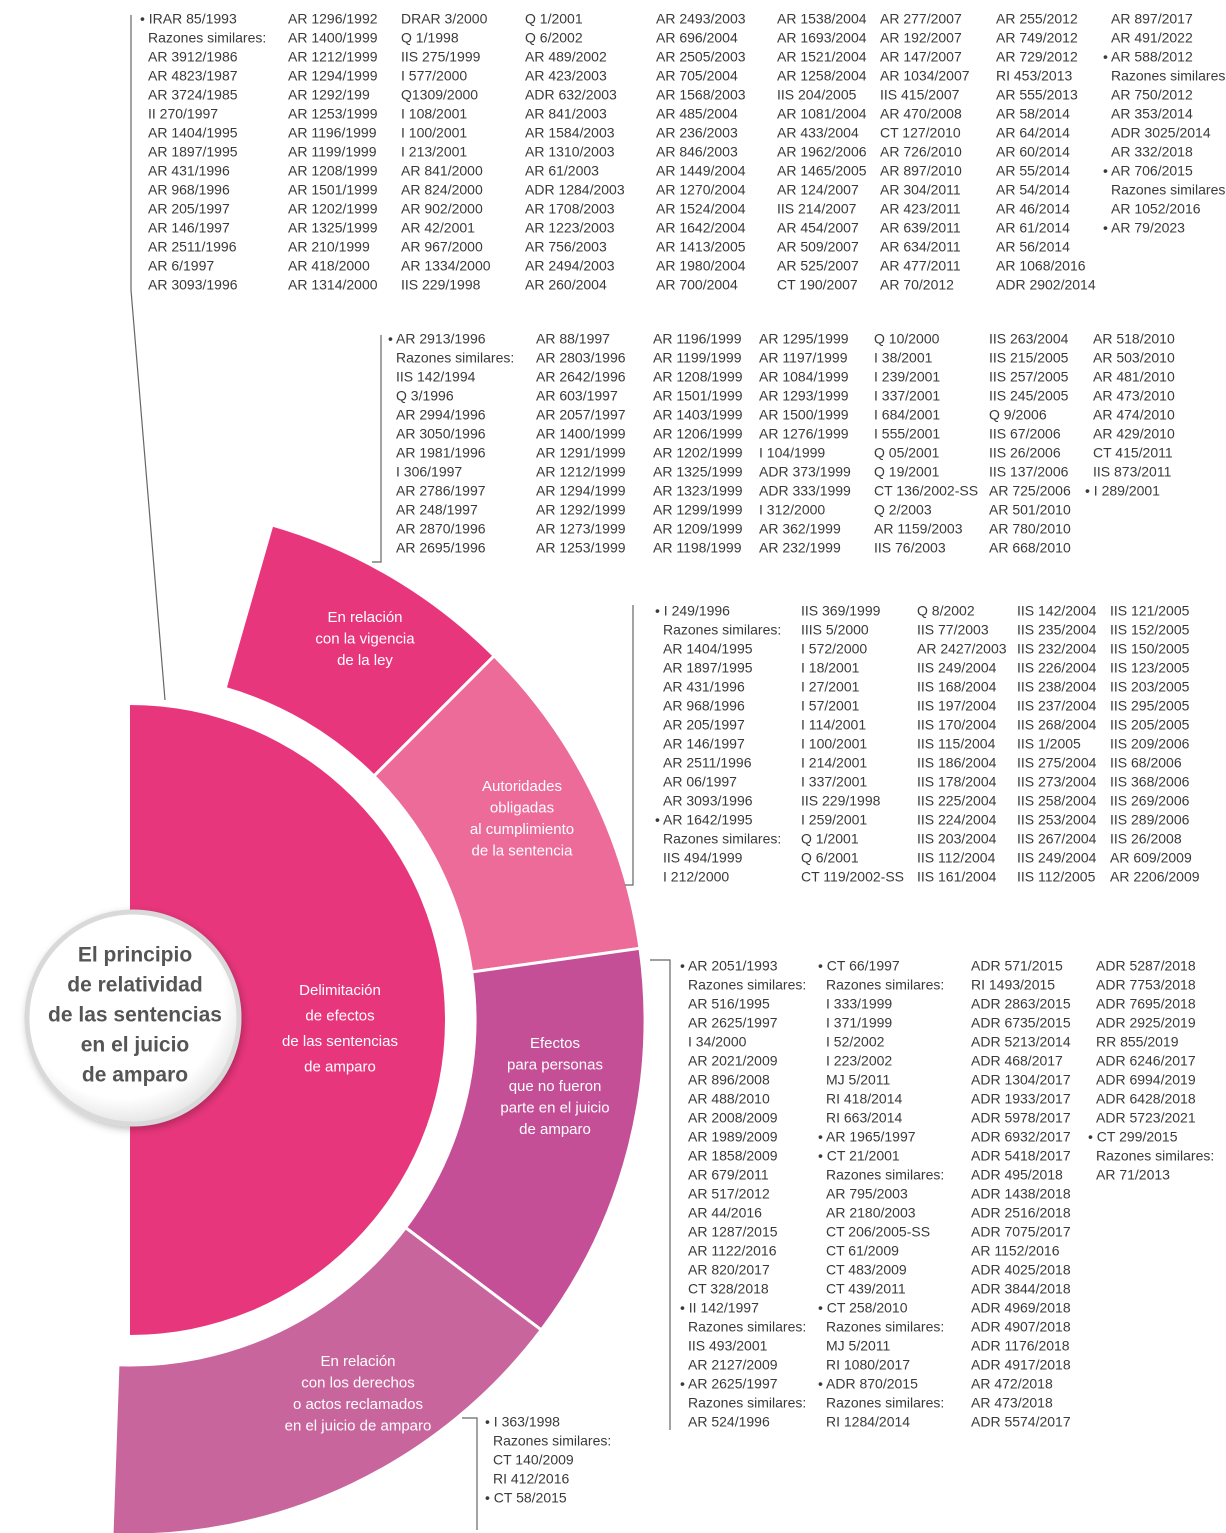  What do you see at coordinates (1012, 1403) in the screenshot?
I see `citation: AR 473/2018` at bounding box center [1012, 1403].